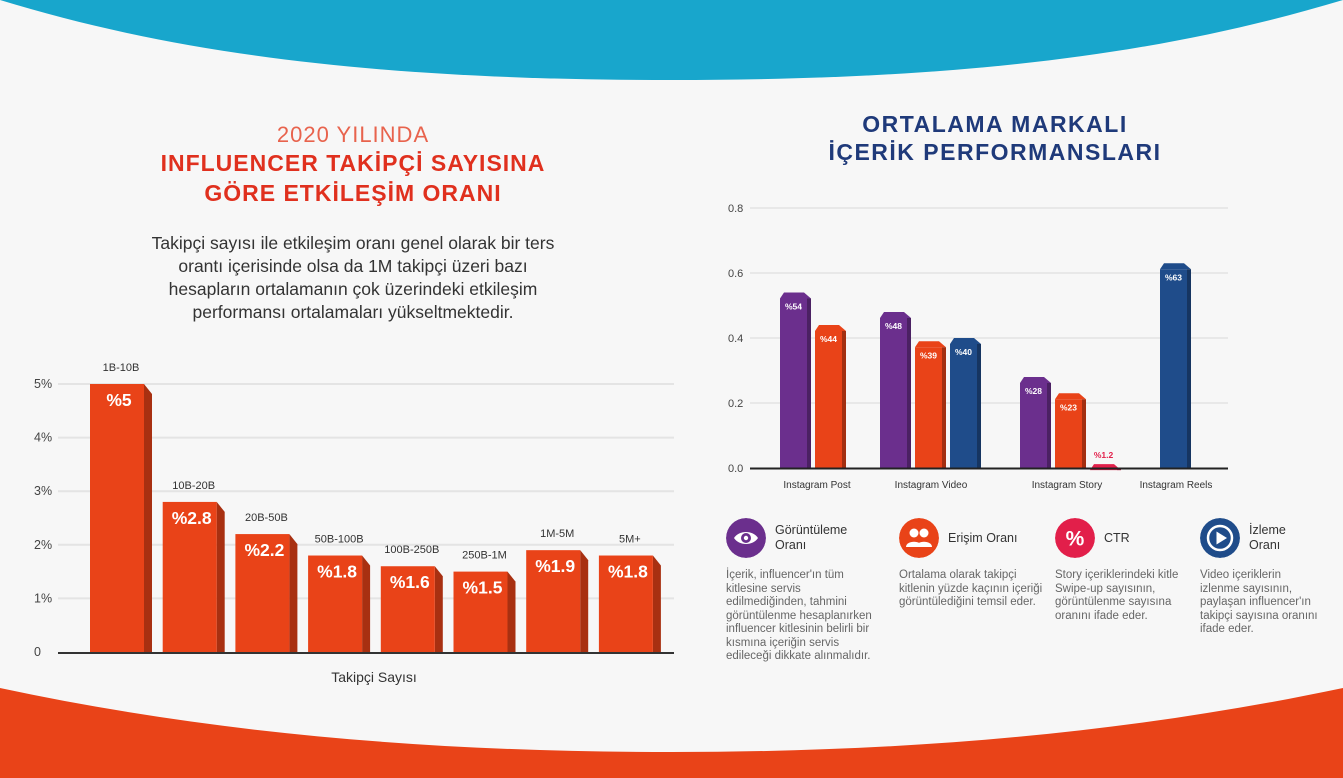 This screenshot has width=1343, height=778. What do you see at coordinates (374, 677) in the screenshot?
I see `x-axis-title: Takipçi Sayısı` at bounding box center [374, 677].